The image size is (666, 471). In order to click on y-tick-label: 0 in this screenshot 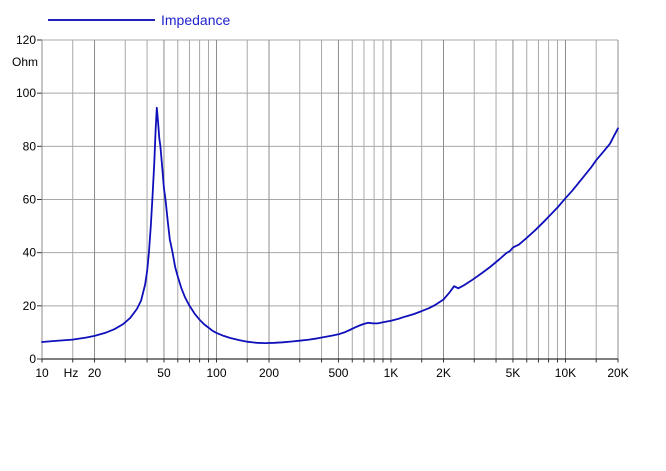, I will do `click(32, 359)`.